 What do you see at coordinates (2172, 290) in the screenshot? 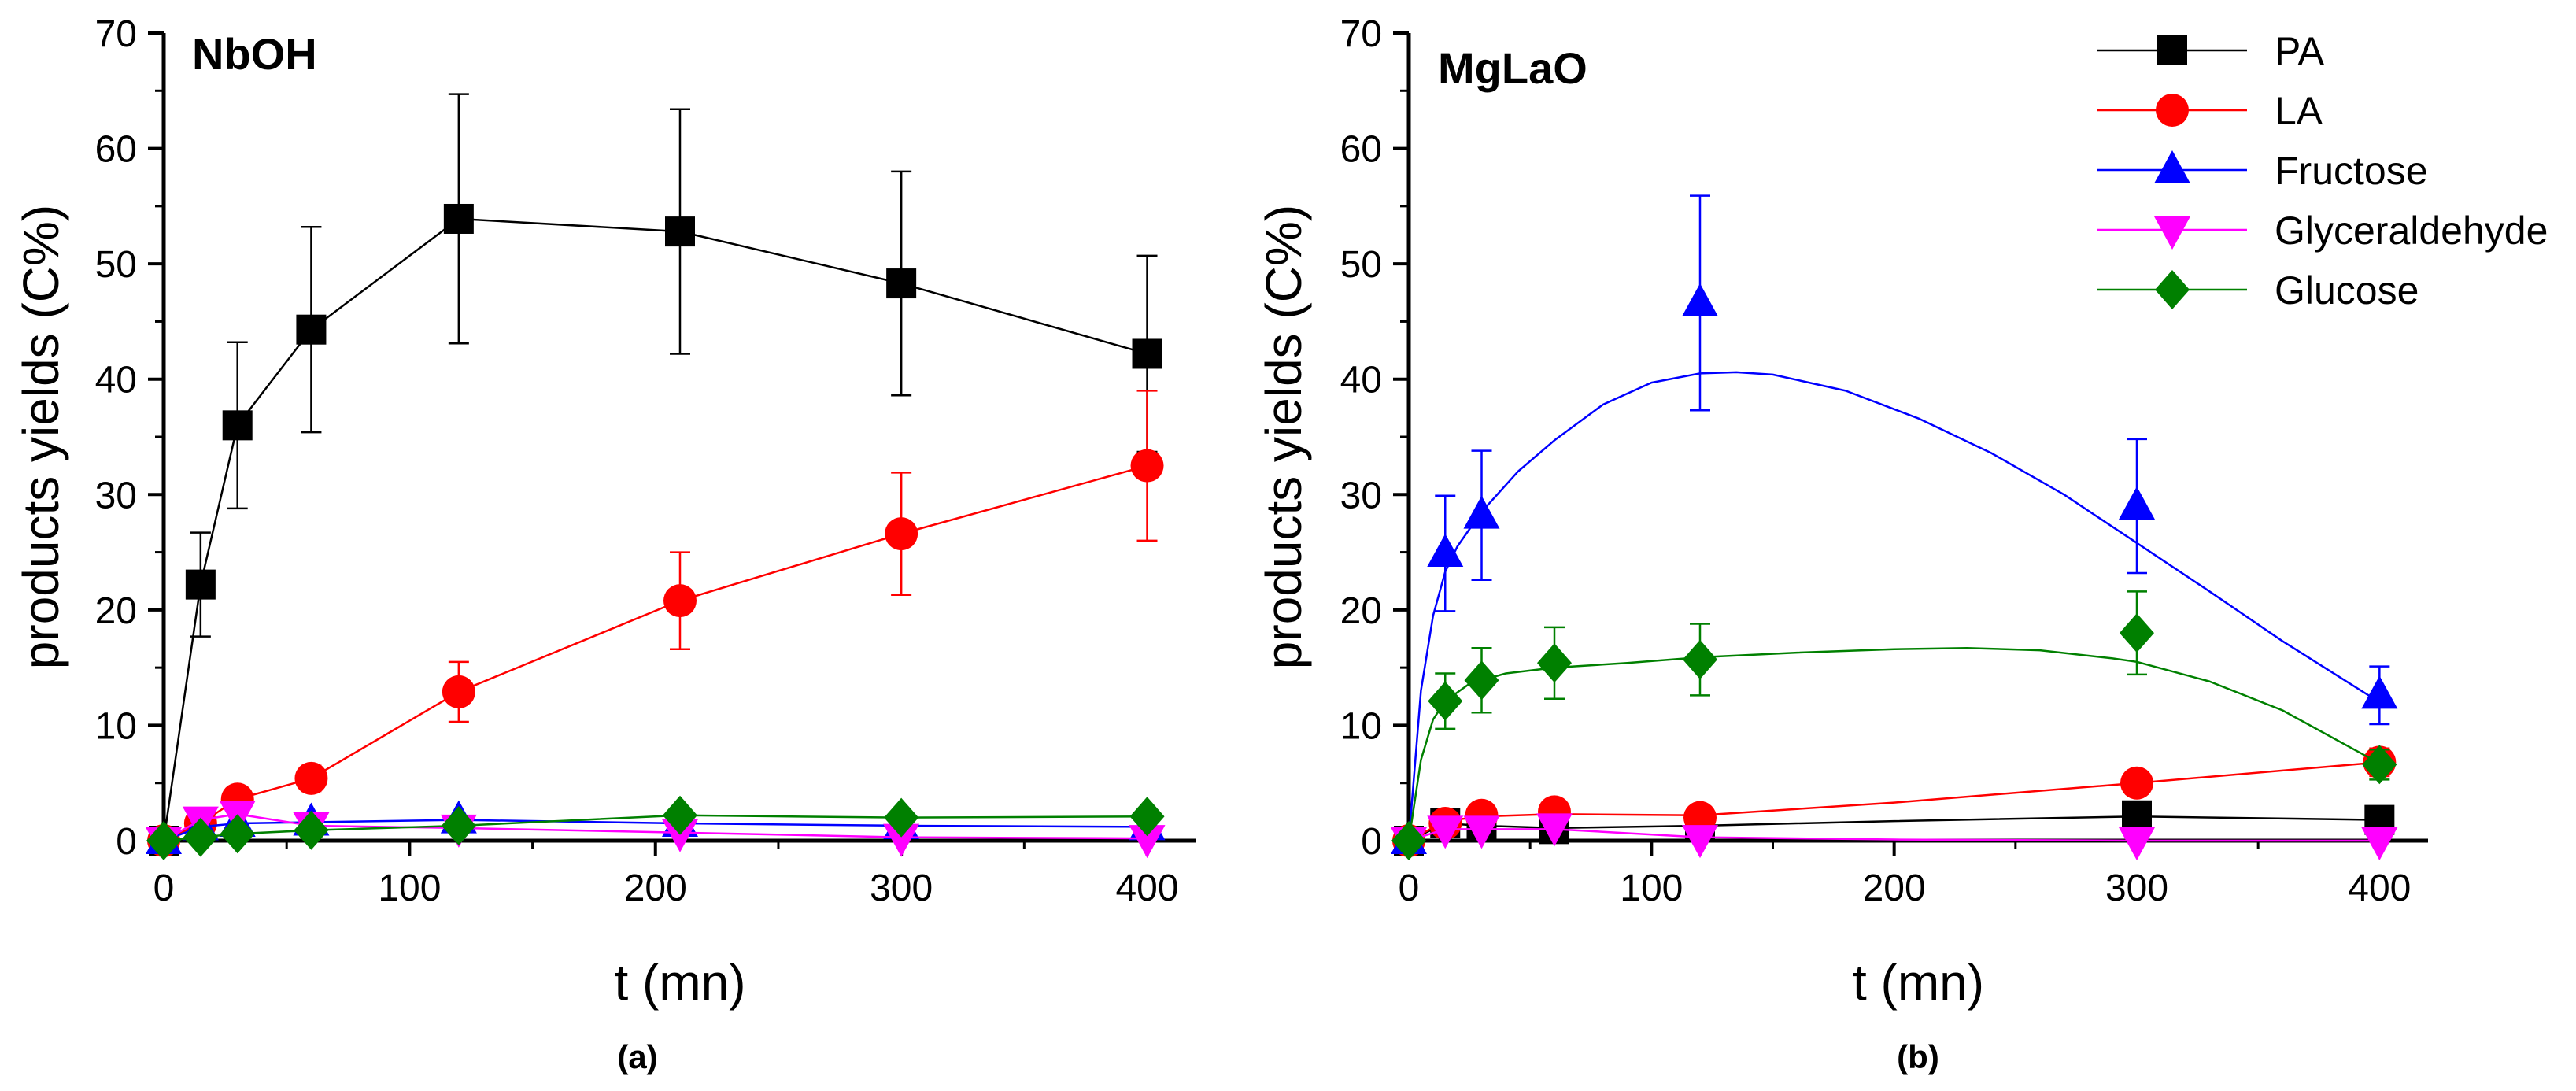
I see `legend-marker-glucose` at bounding box center [2172, 290].